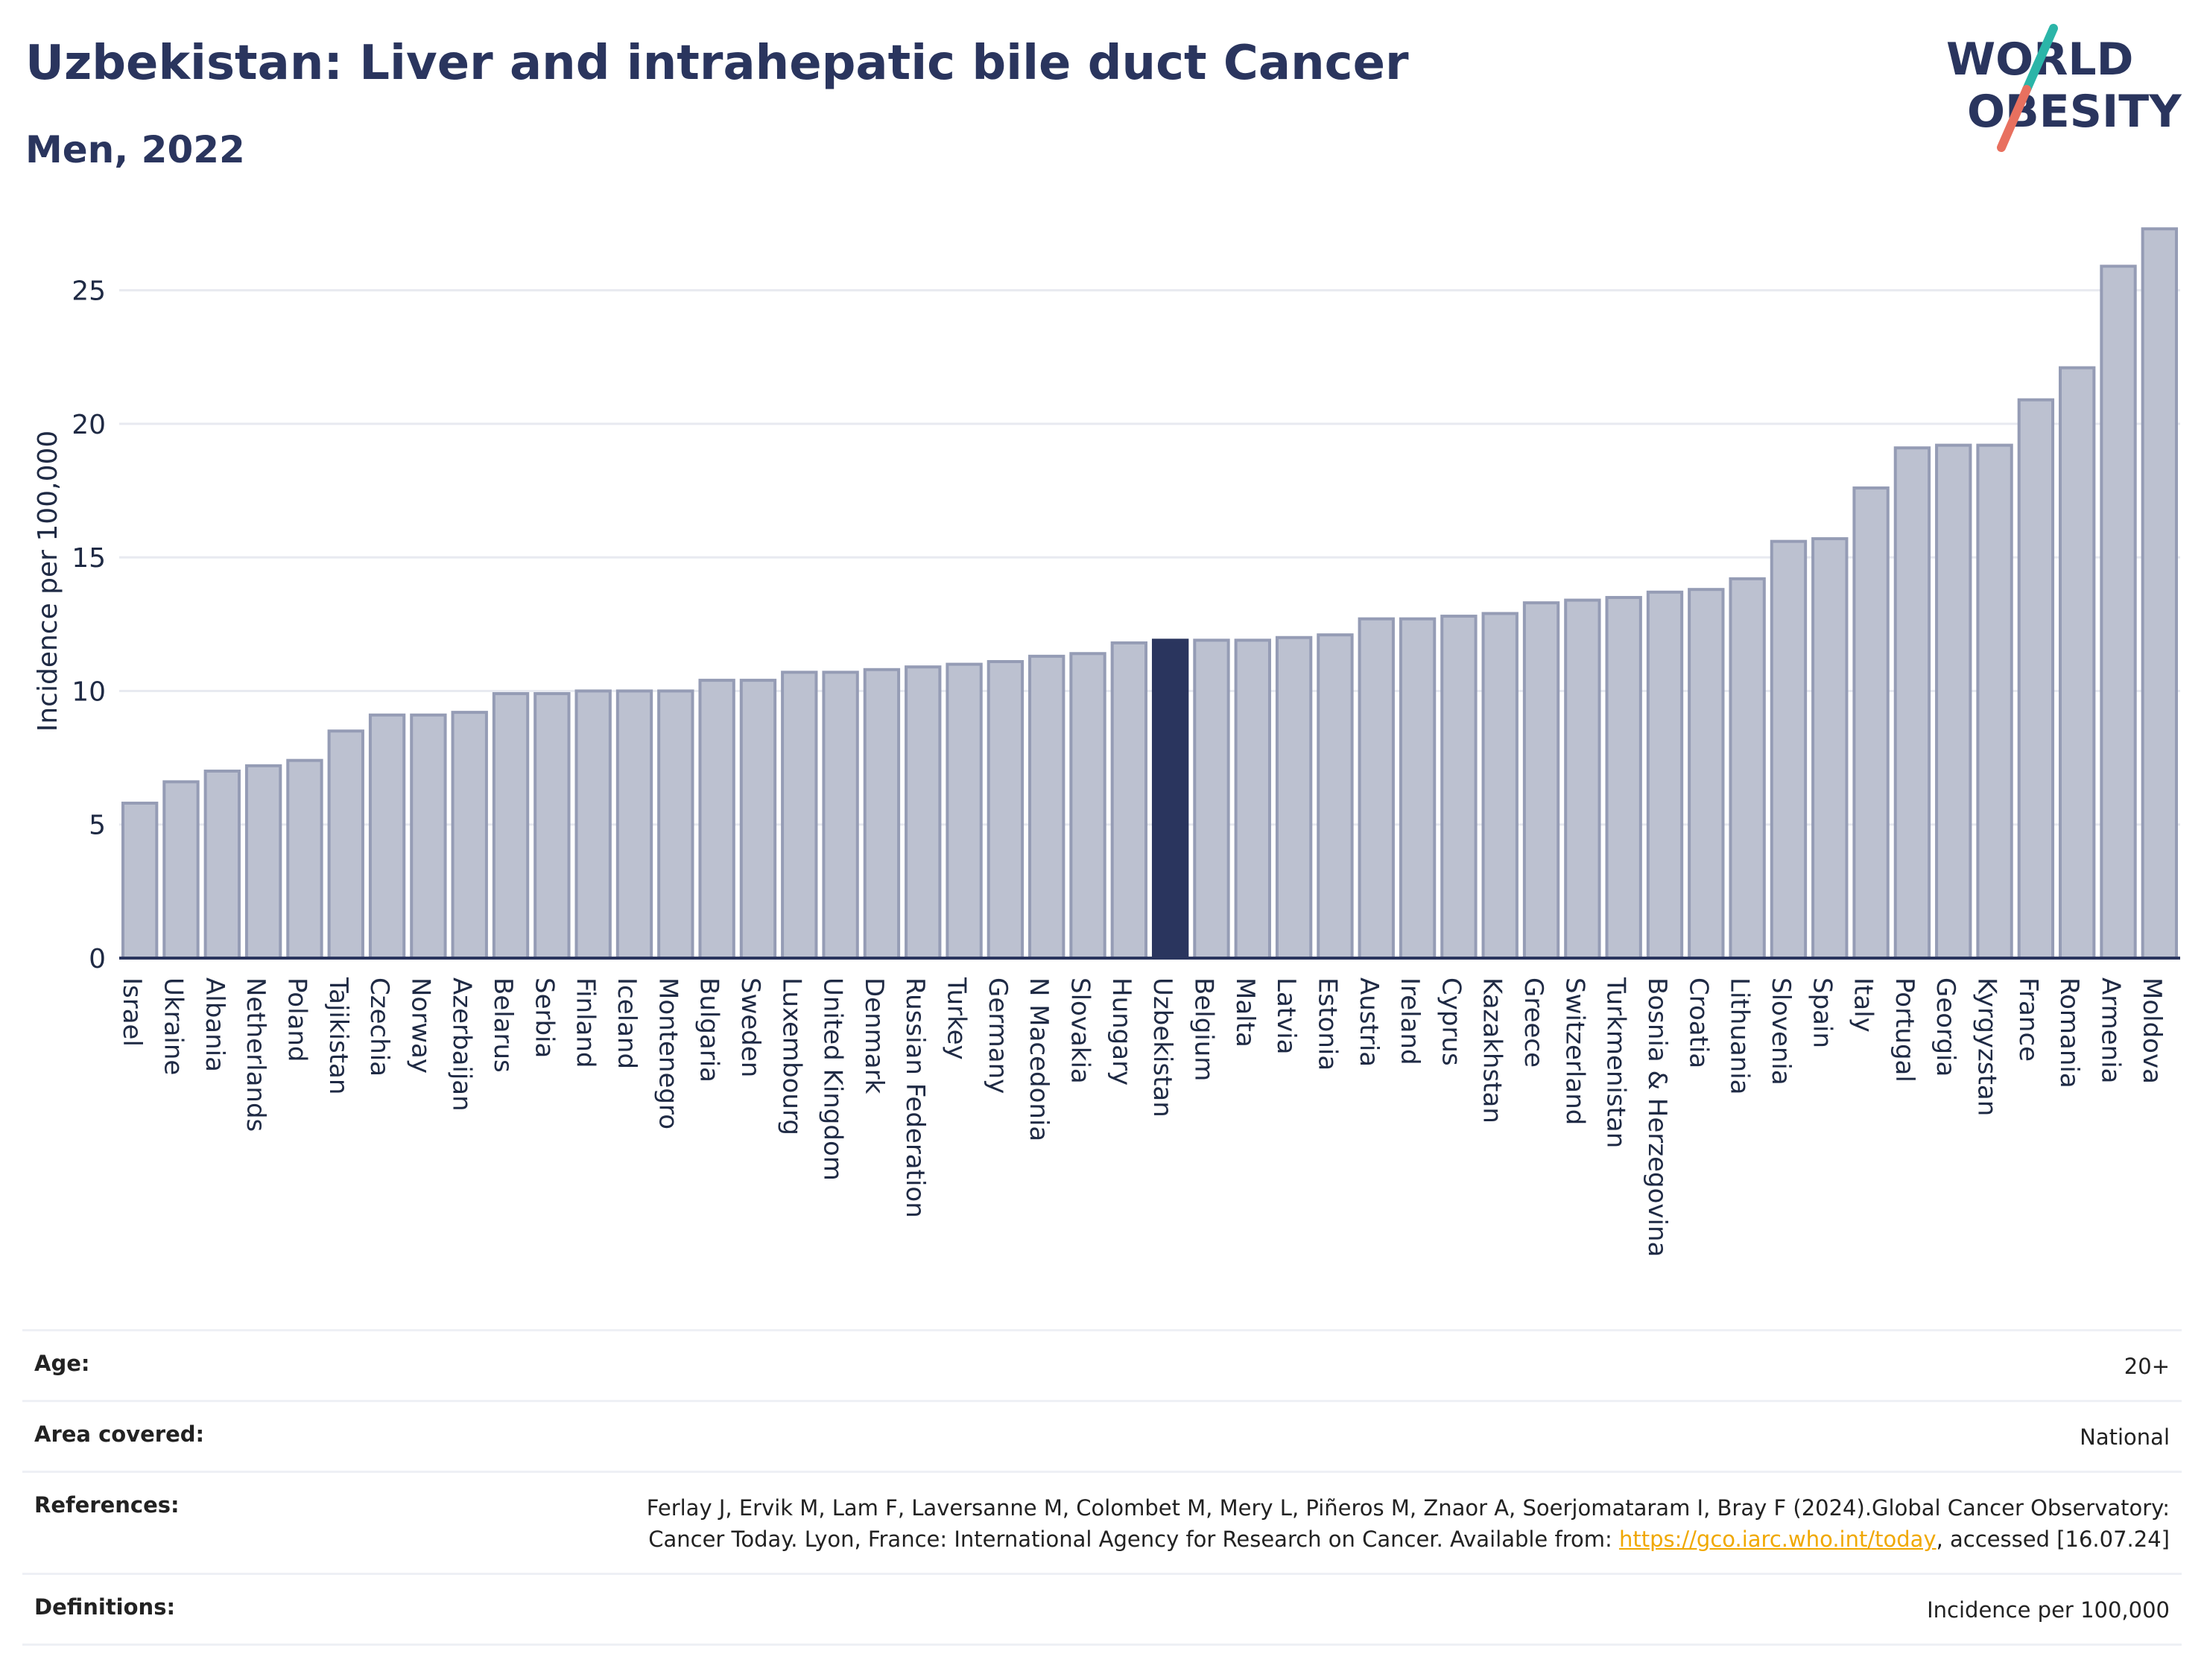  What do you see at coordinates (1657, 1117) in the screenshot?
I see `x-tick-label: Bosnia & Herzegovina` at bounding box center [1657, 1117].